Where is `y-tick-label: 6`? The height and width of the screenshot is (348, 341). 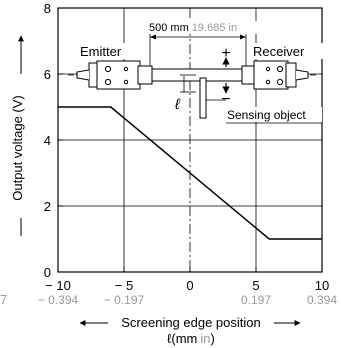 y-tick-label: 6 is located at coordinates (47, 74).